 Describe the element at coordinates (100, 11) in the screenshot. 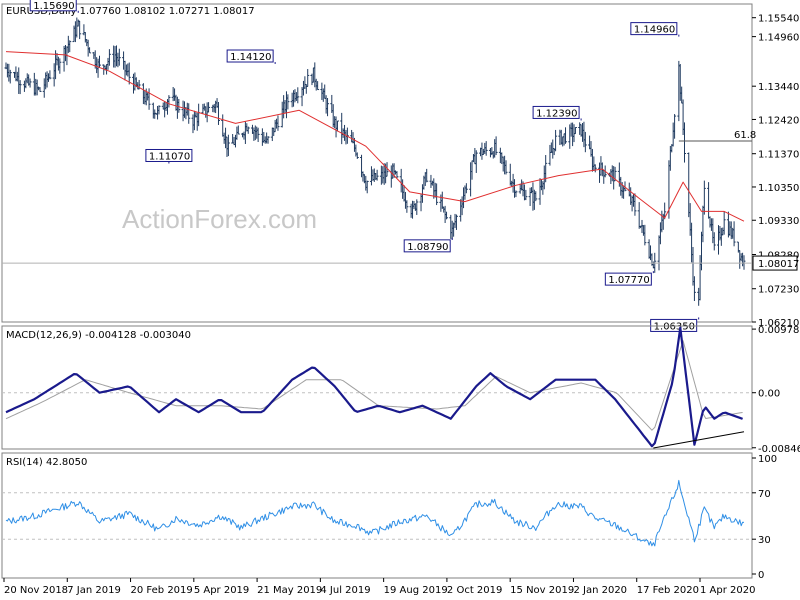

I see `price-open: 1.07760` at that location.